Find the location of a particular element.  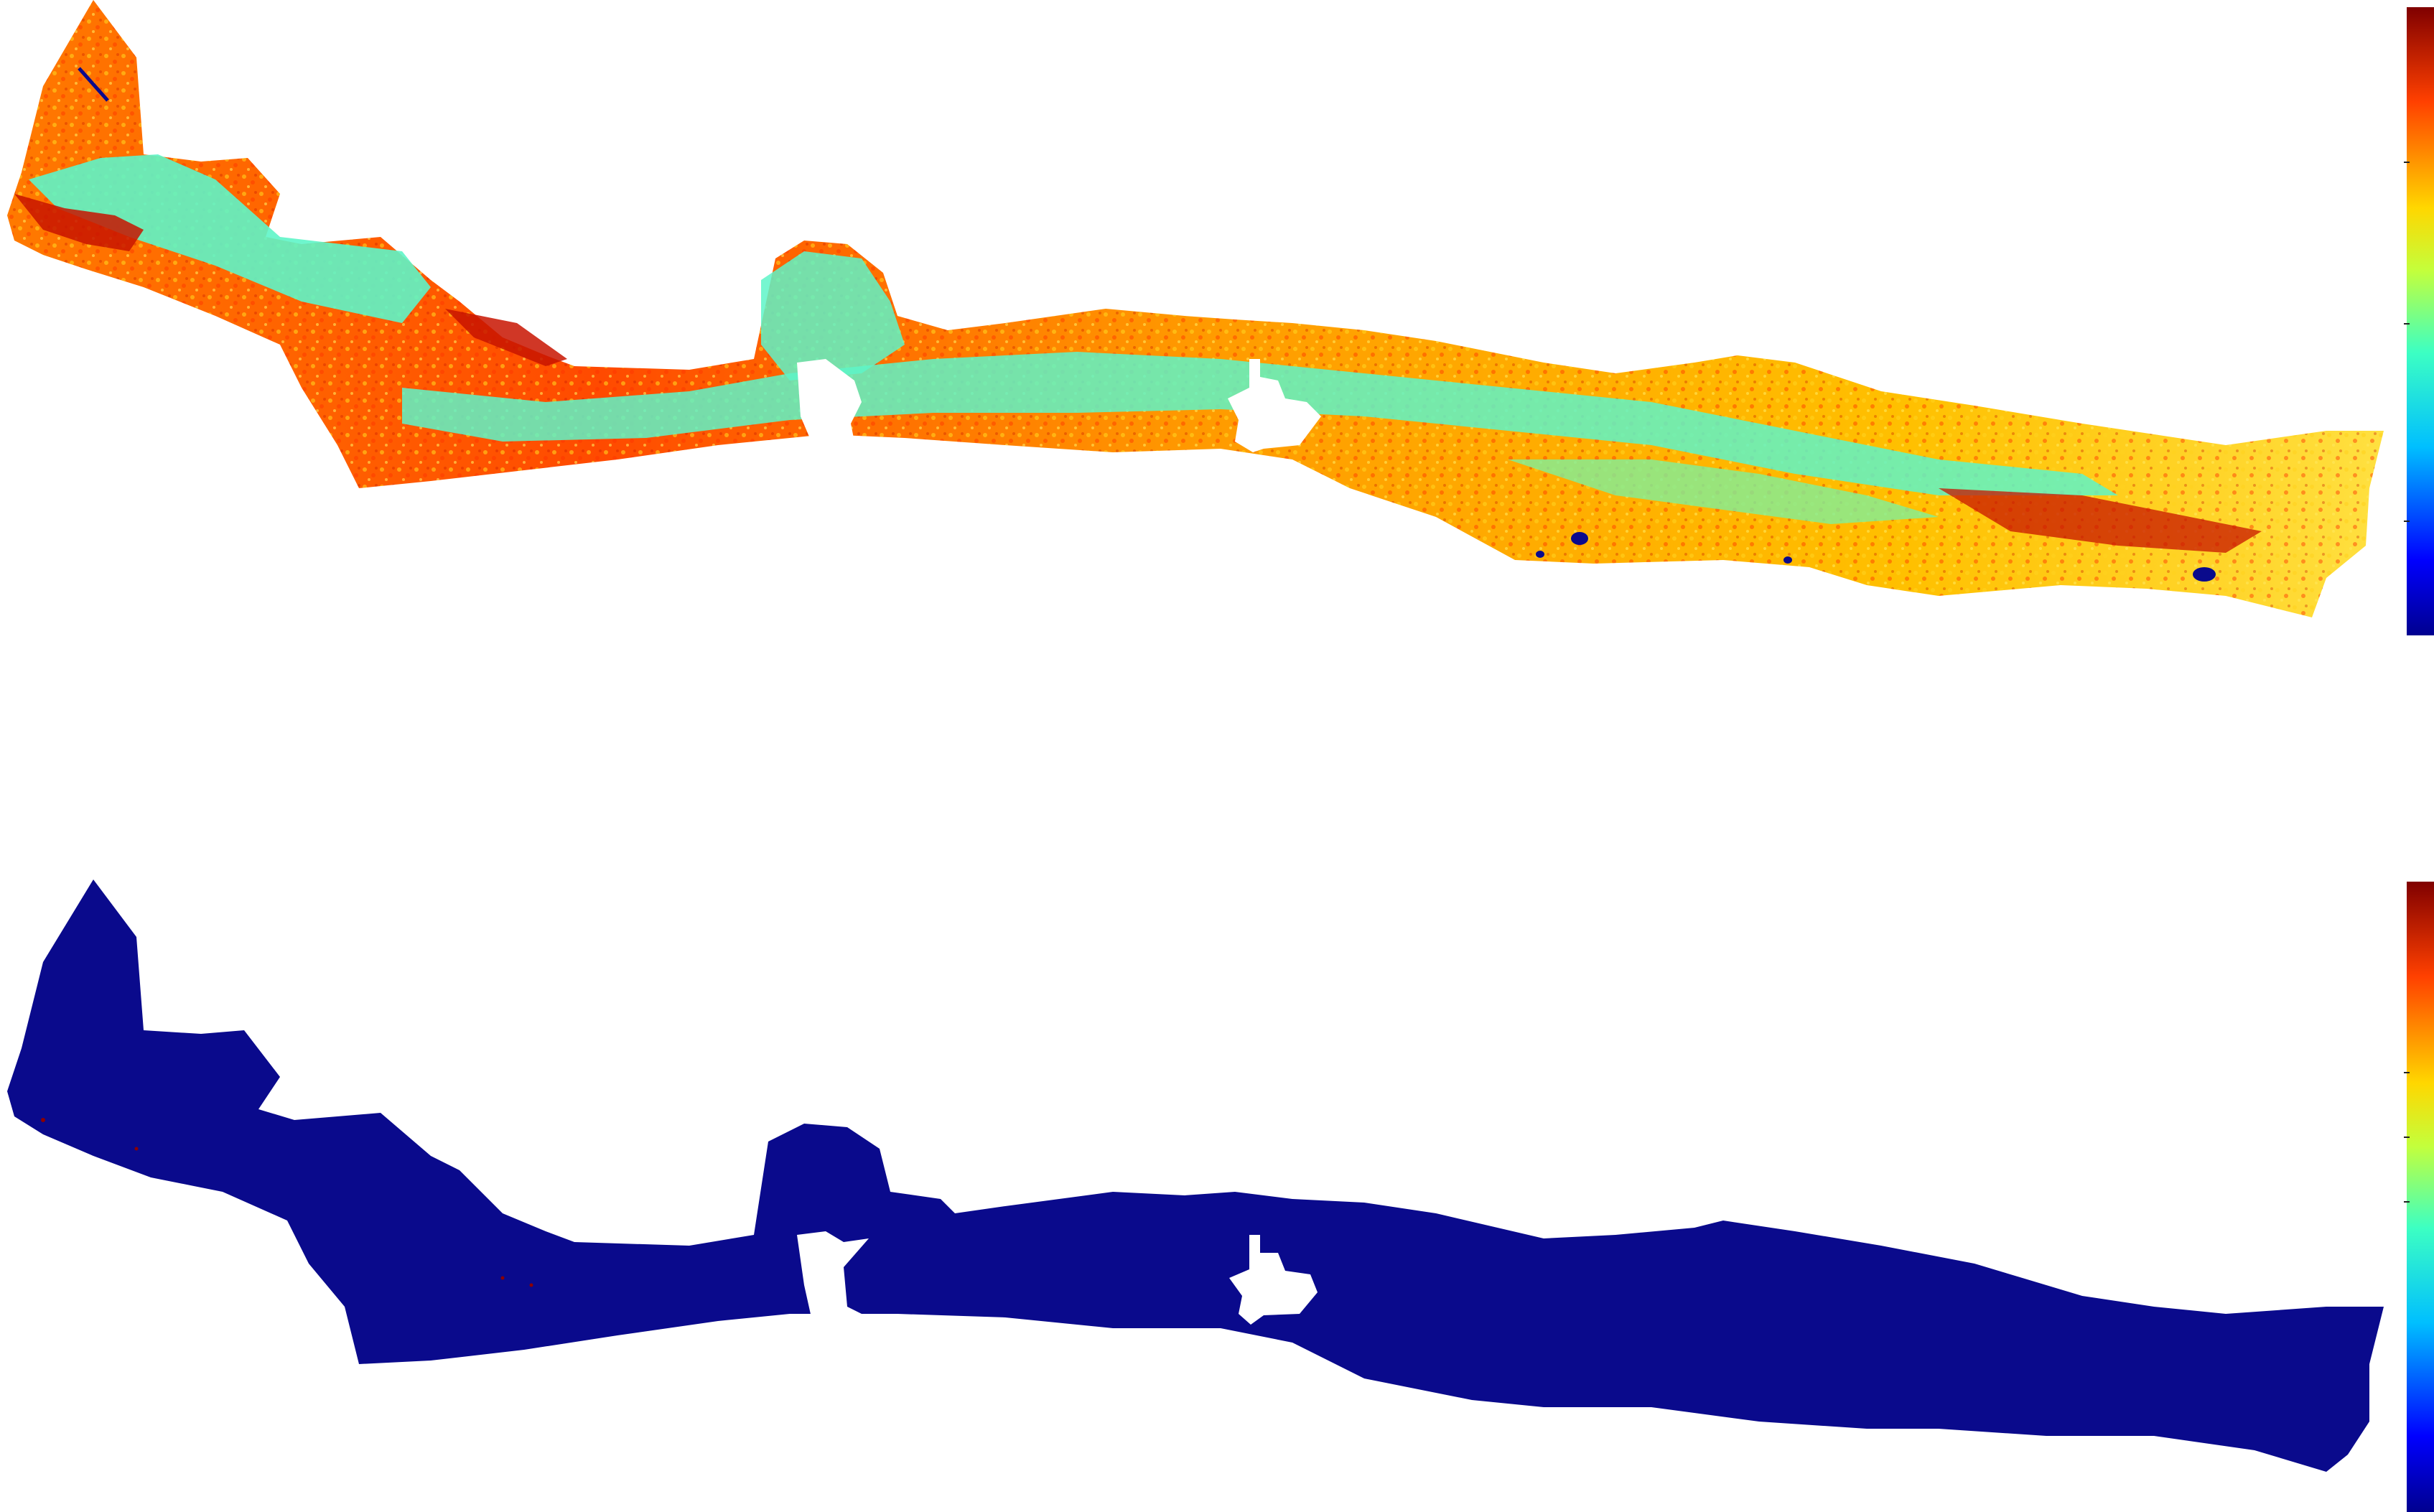

top-red-ridge-mid is located at coordinates (506, 337).